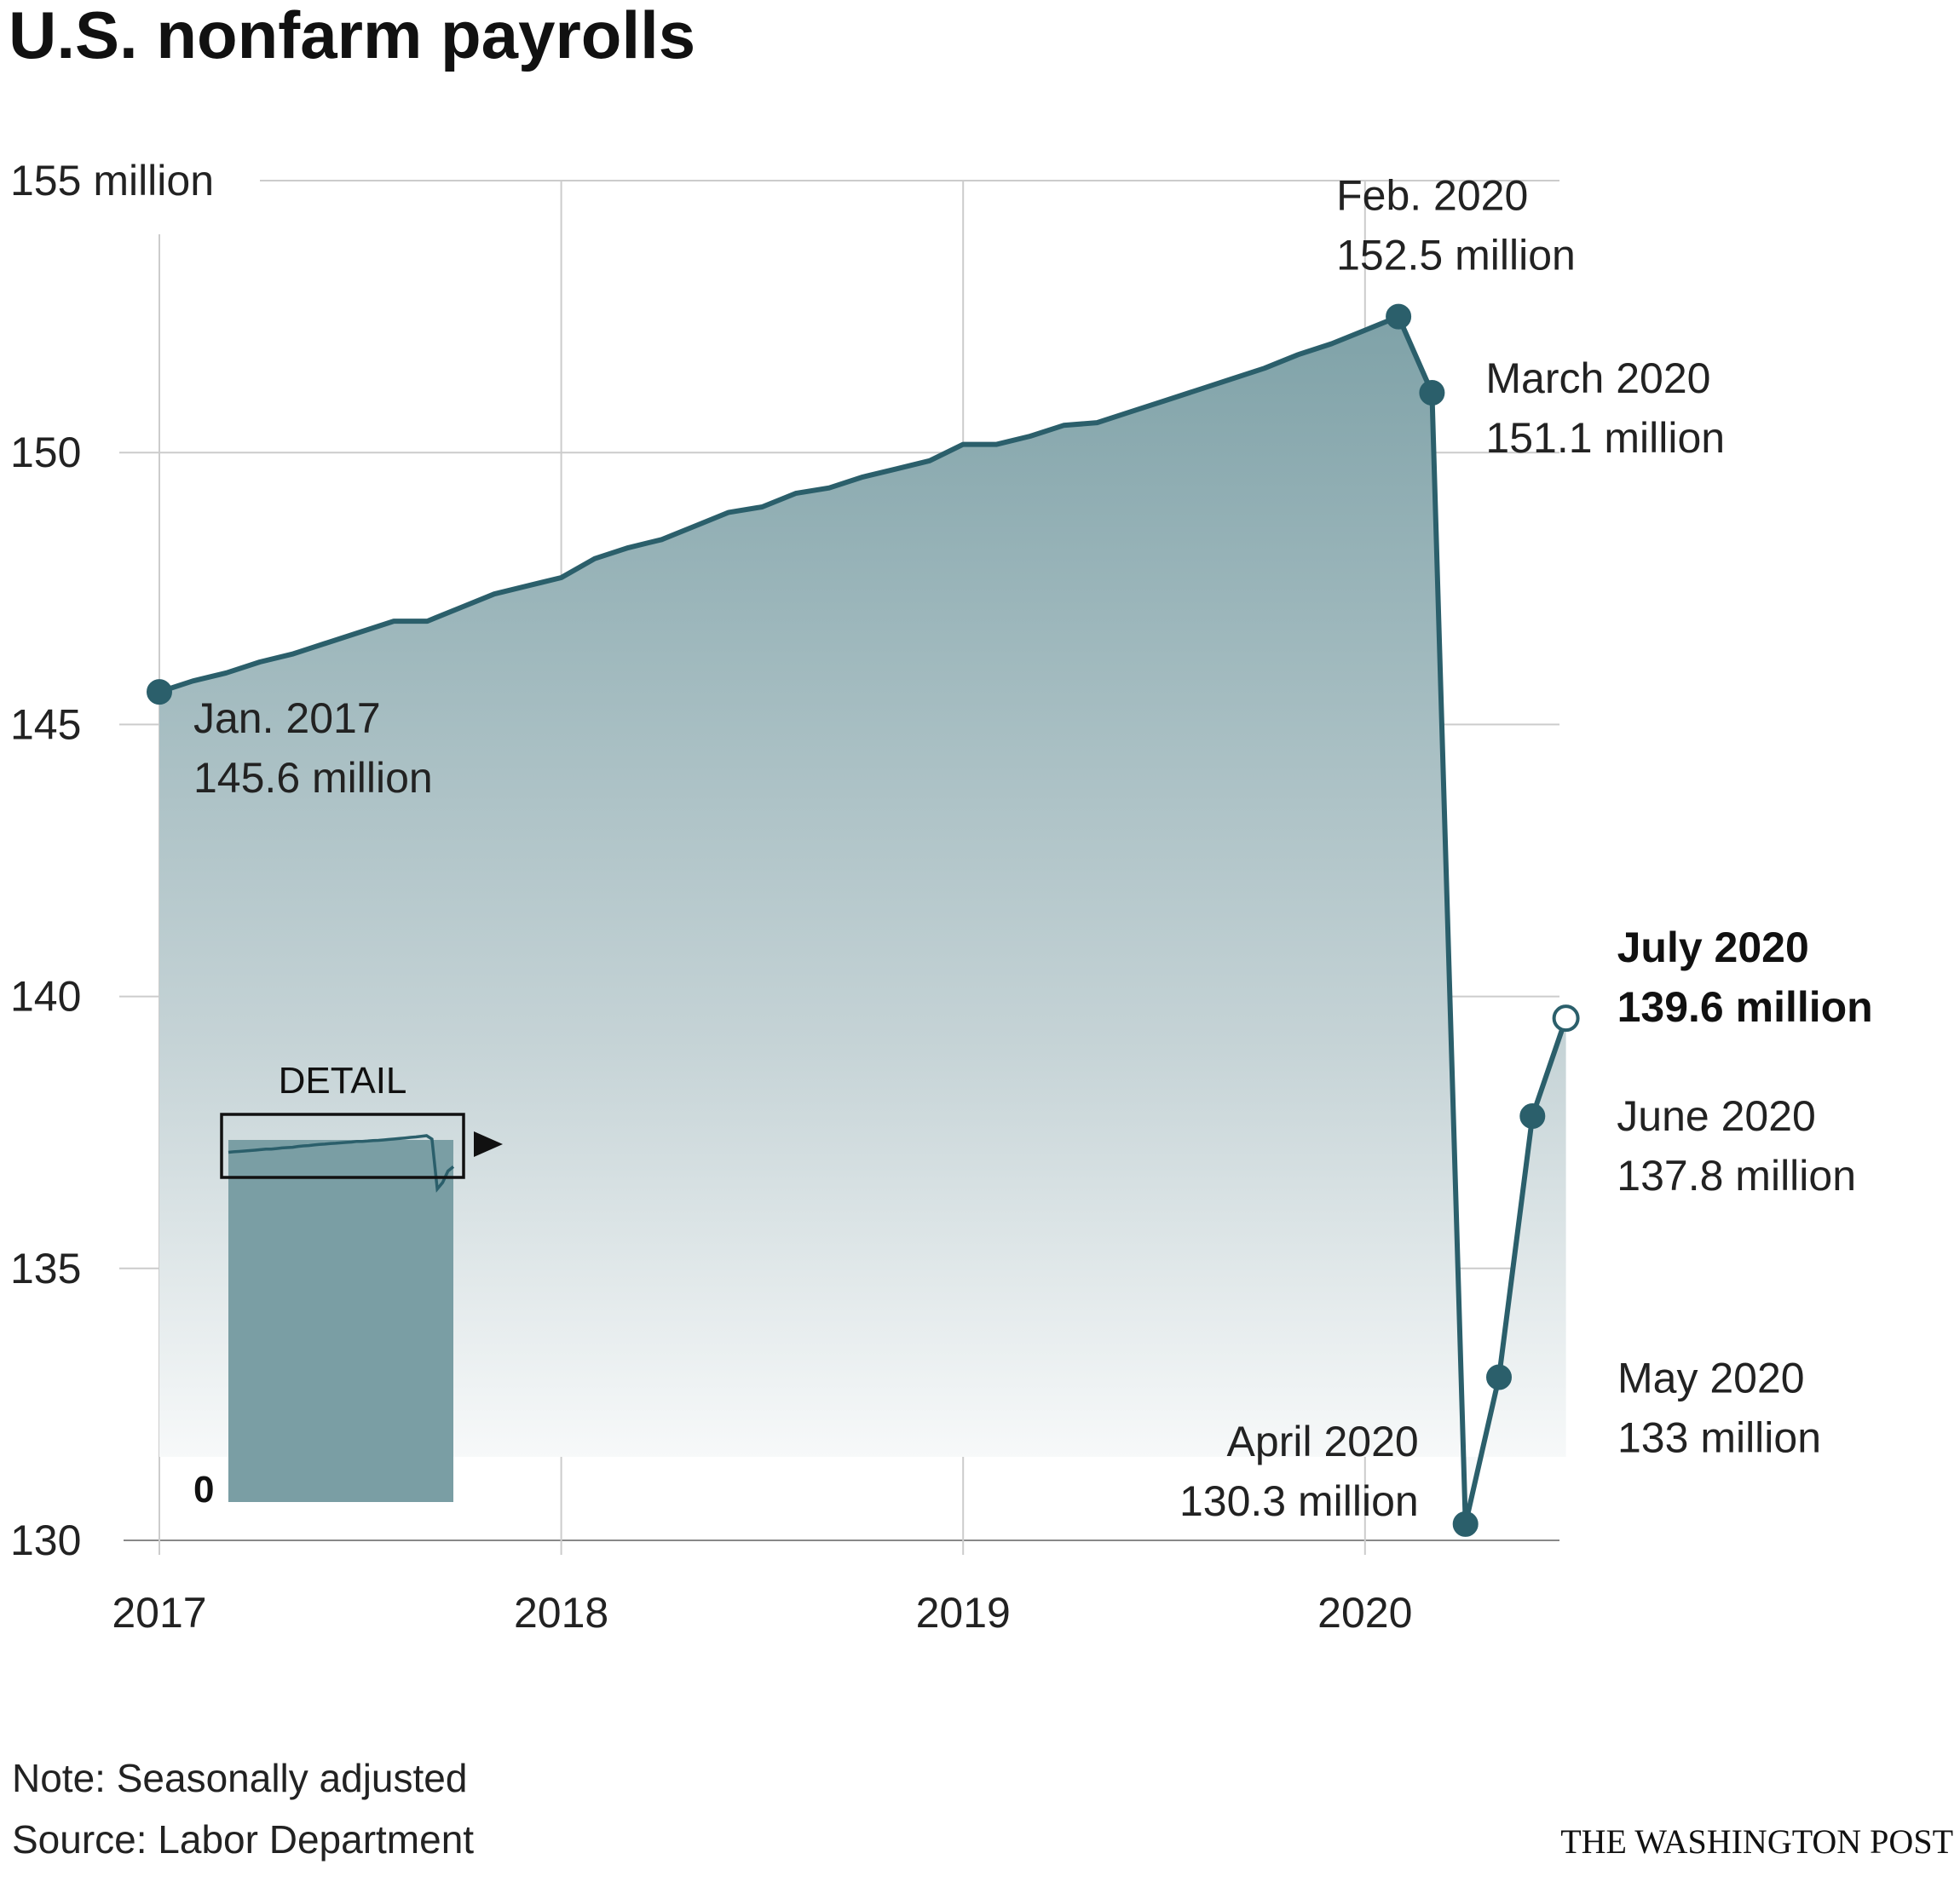  What do you see at coordinates (45, 1540) in the screenshot?
I see `y-tick-label: 130` at bounding box center [45, 1540].